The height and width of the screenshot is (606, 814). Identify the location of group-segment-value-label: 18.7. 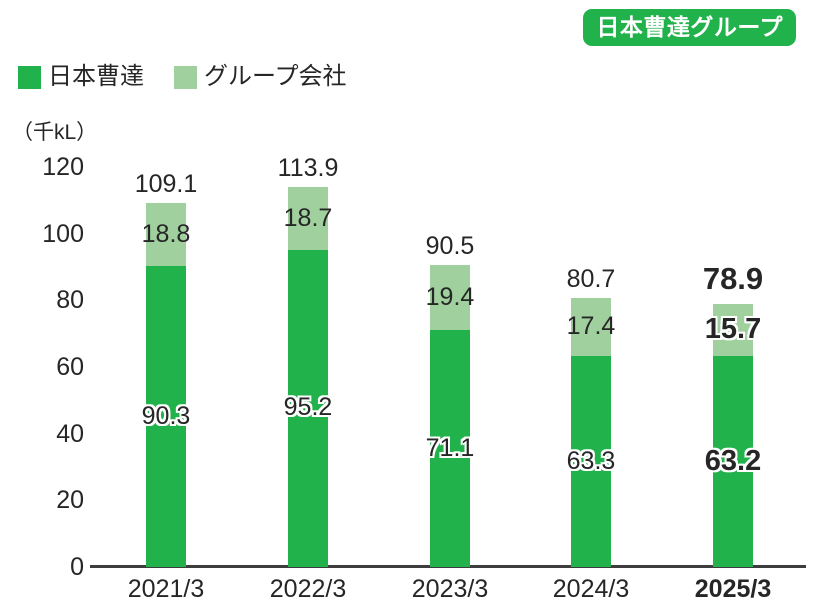
(308, 217).